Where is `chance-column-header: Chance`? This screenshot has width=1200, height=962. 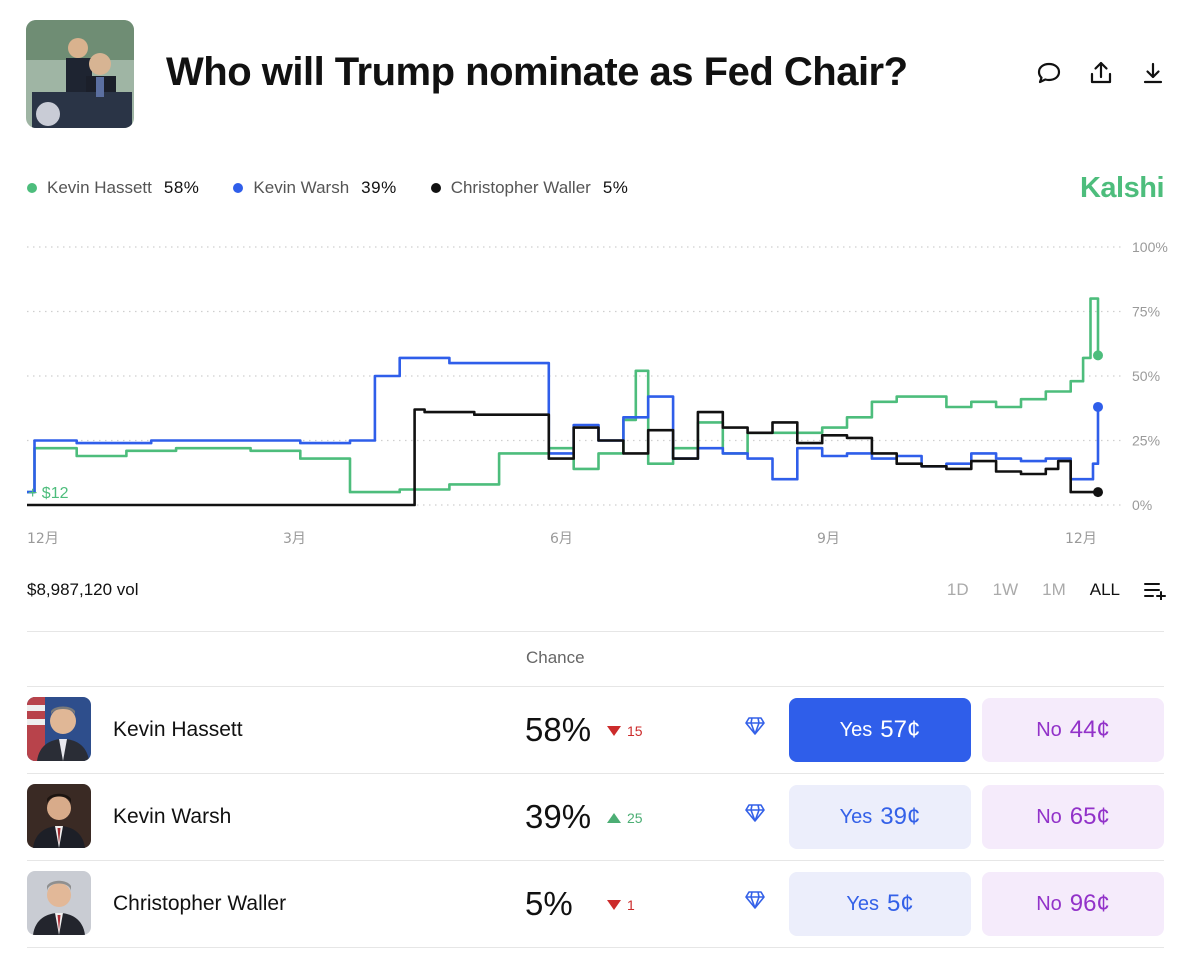 chance-column-header: Chance is located at coordinates (555, 657).